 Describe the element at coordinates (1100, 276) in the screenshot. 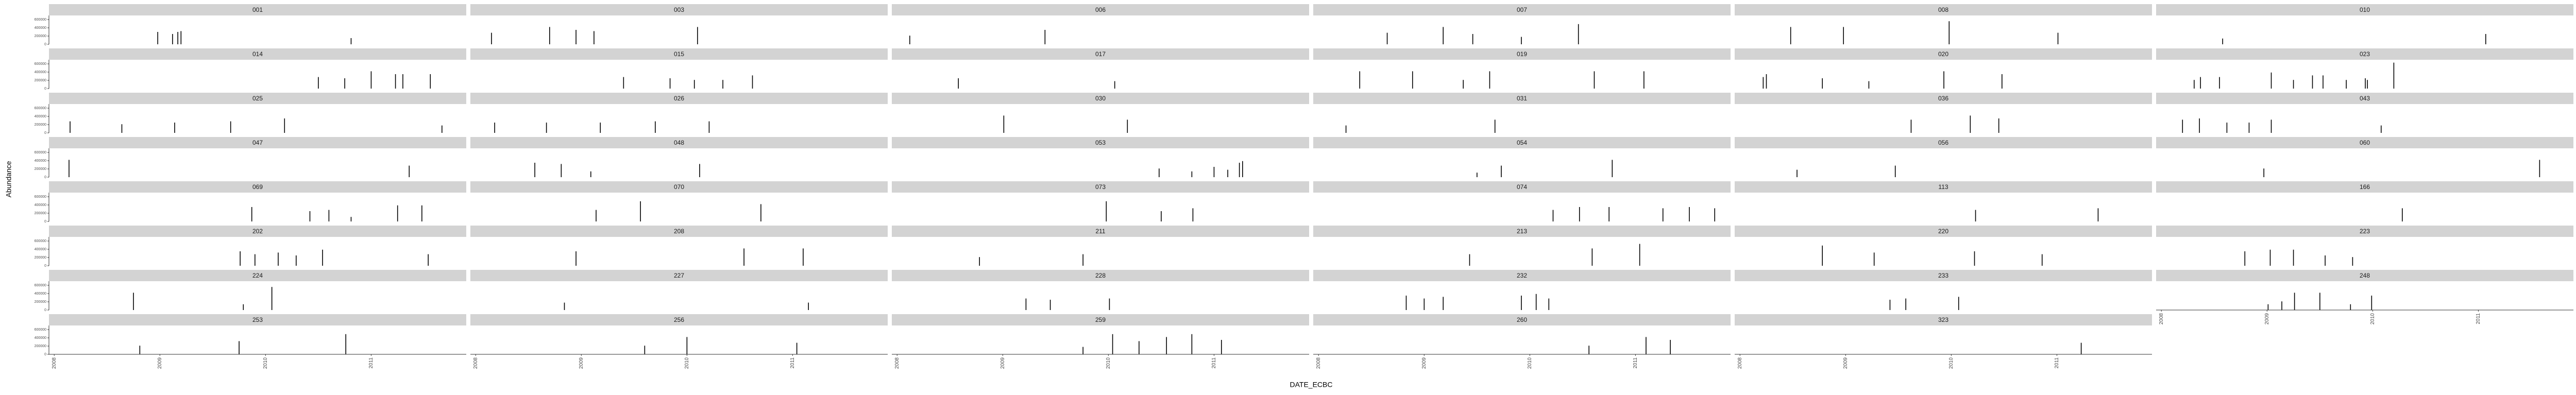

I see `strip-label: 228` at that location.